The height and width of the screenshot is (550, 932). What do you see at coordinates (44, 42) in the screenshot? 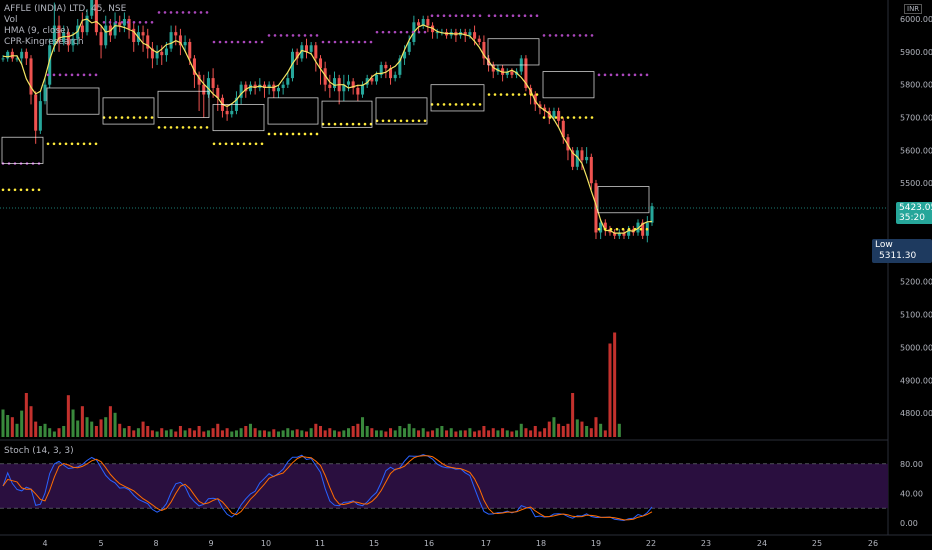
I see `indicator-cpr: CPR-Kingresearch` at bounding box center [44, 42].